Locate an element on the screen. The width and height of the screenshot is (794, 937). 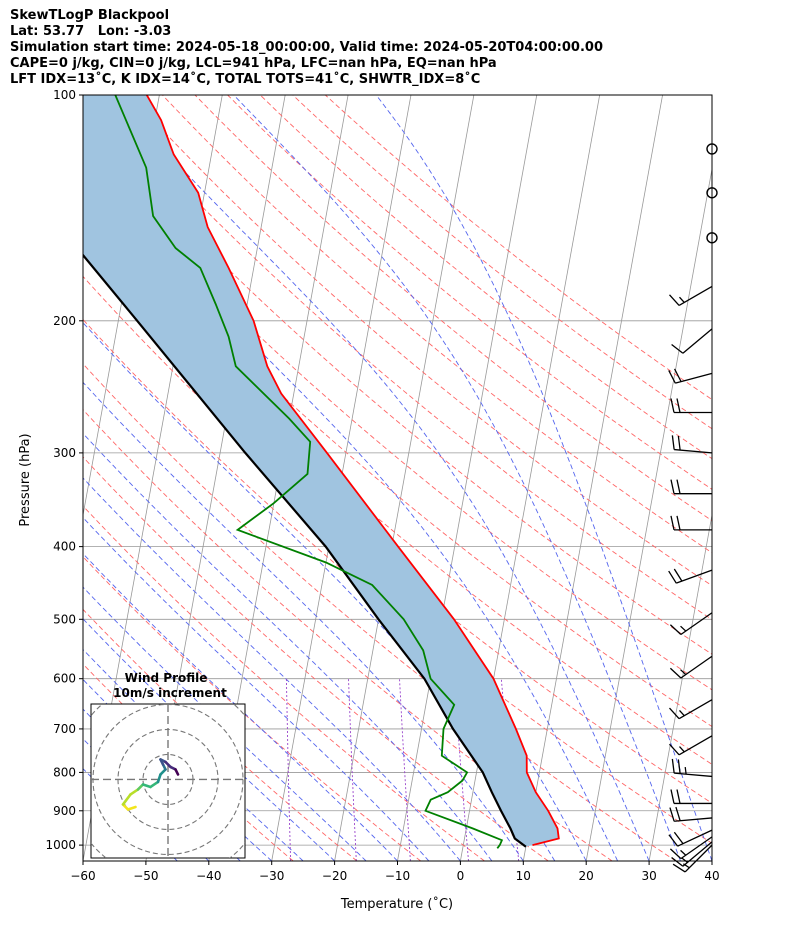
y-tick-label: 900 is located at coordinates (64, 811).